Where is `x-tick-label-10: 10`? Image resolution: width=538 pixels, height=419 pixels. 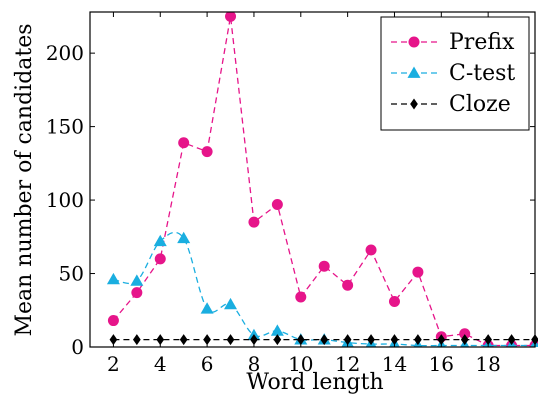 x-tick-label-10: 10 is located at coordinates (300, 364).